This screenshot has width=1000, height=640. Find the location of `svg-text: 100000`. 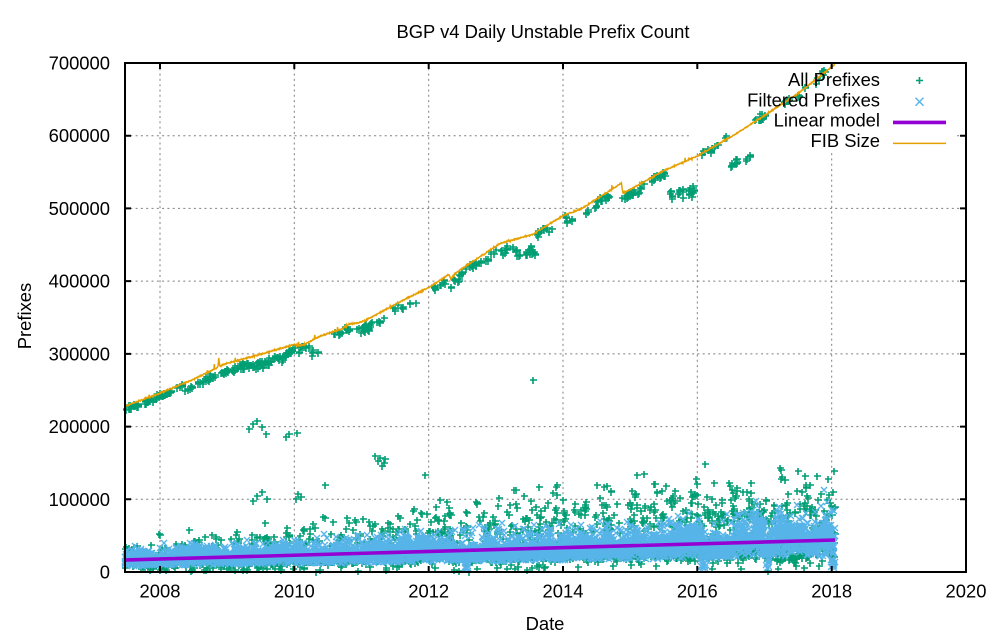

svg-text: 100000 is located at coordinates (79, 499).